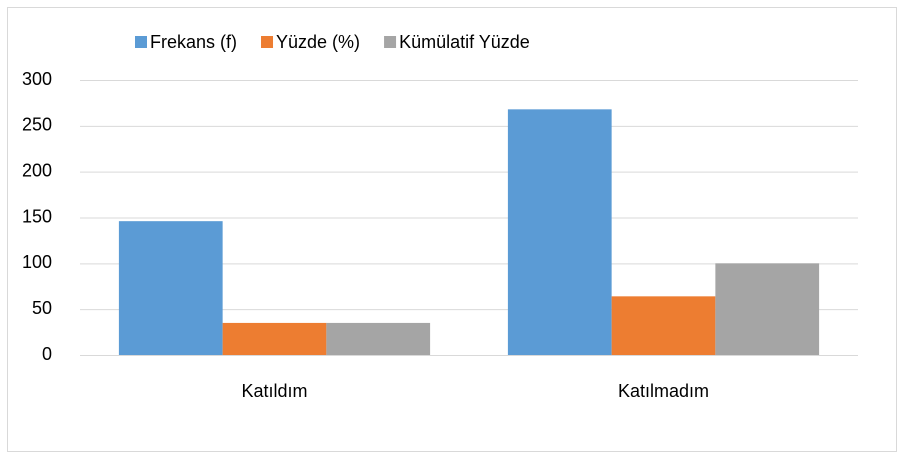 Image resolution: width=904 pixels, height=459 pixels. I want to click on y-tick-label: 150, so click(37, 216).